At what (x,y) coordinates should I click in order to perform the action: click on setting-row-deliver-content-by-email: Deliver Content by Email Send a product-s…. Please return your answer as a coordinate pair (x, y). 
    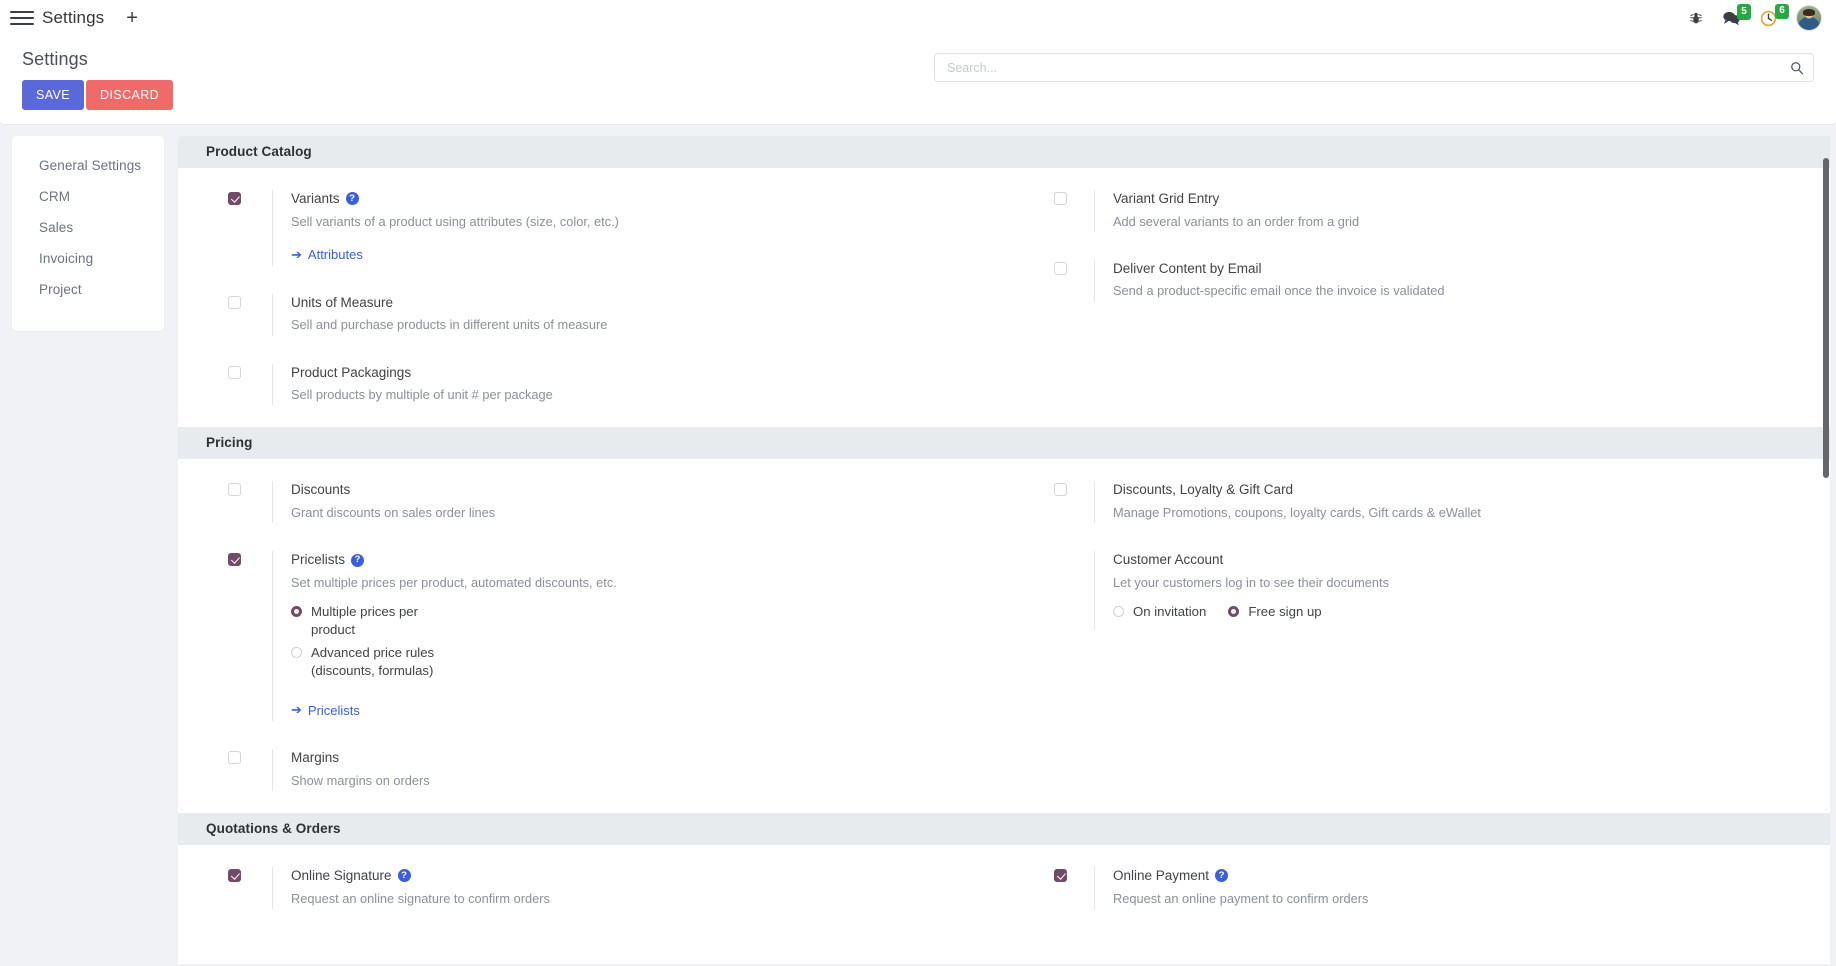
    Looking at the image, I should click on (1427, 280).